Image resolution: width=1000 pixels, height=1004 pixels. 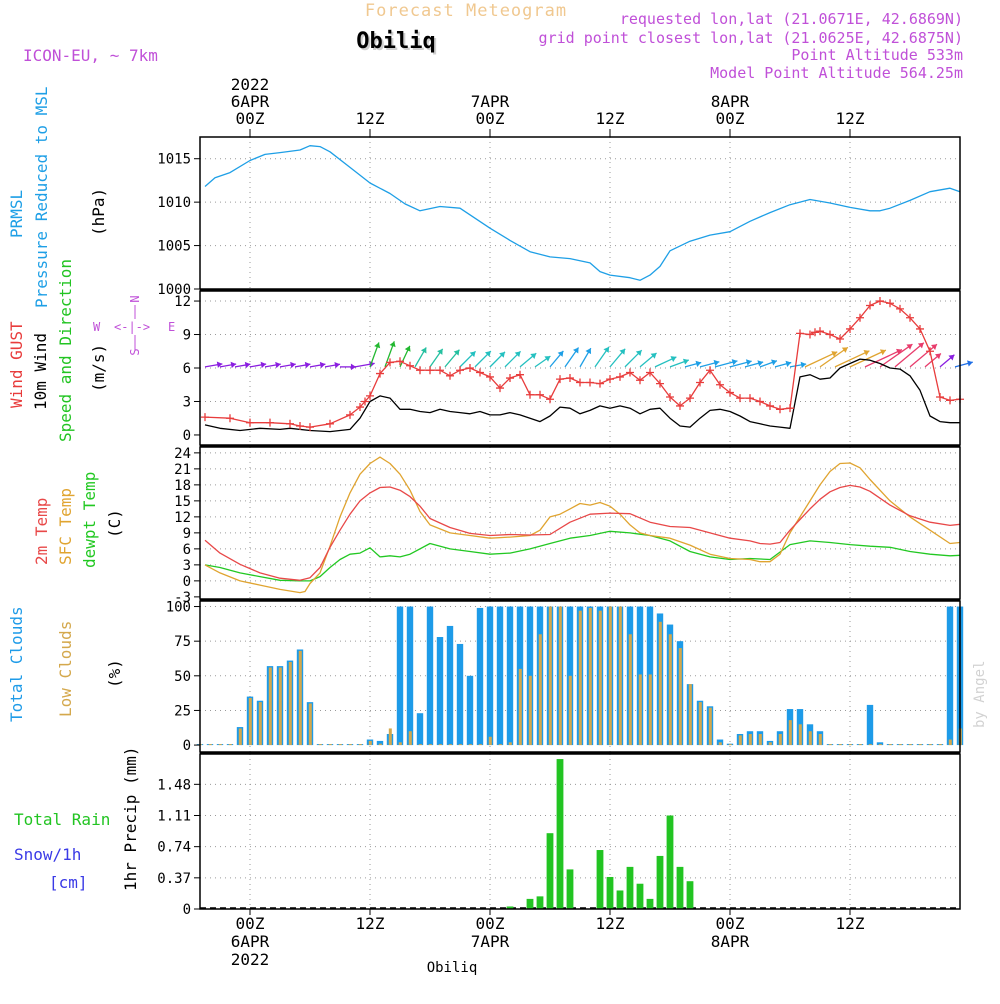 What do you see at coordinates (65, 669) in the screenshot?
I see `label-low-clouds: Low Clouds` at bounding box center [65, 669].